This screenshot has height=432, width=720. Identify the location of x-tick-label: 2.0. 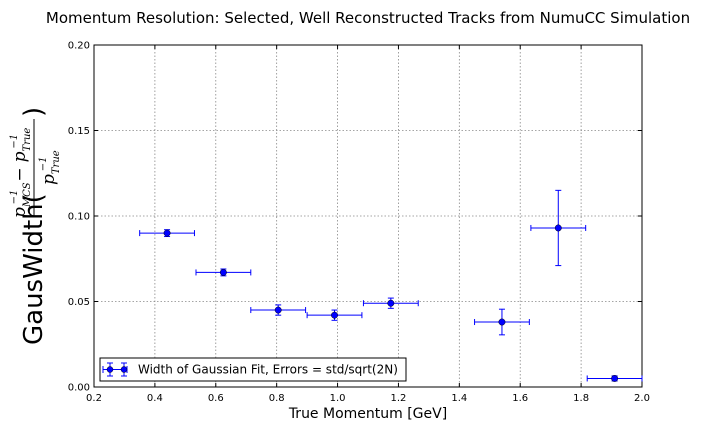
(642, 398).